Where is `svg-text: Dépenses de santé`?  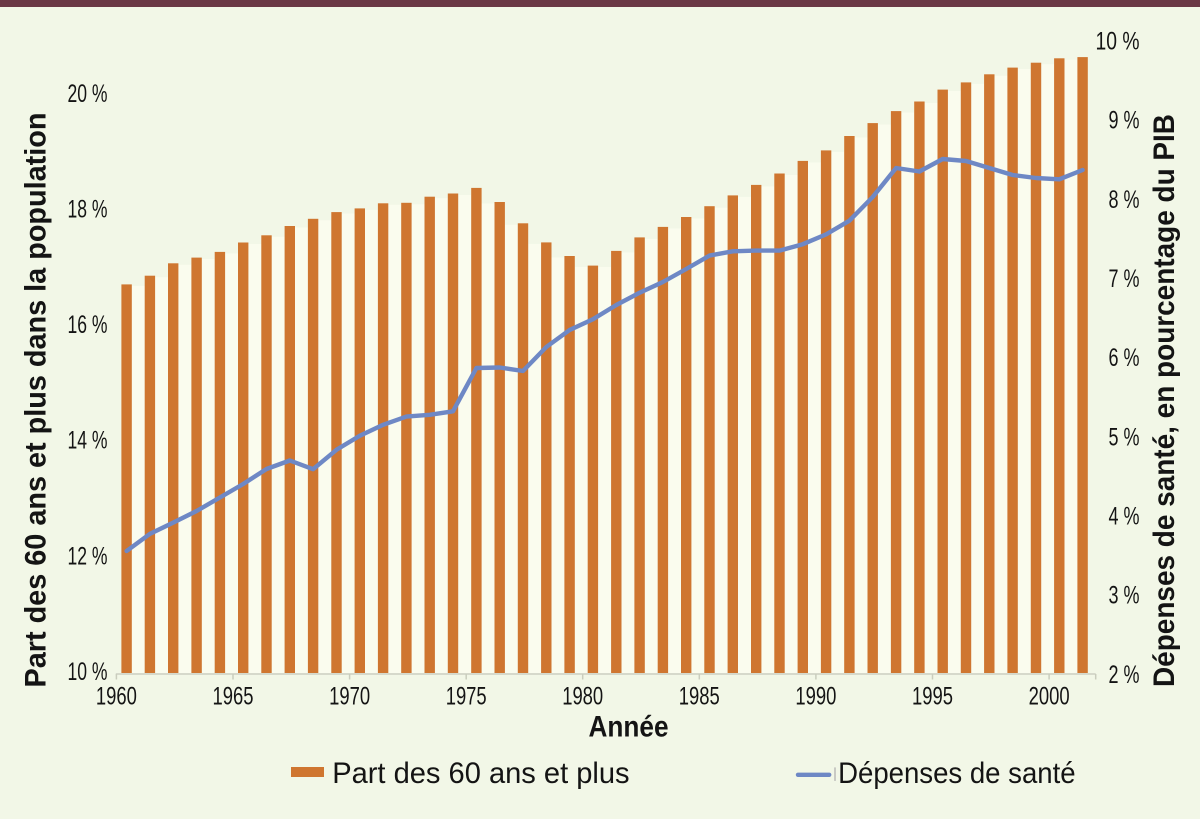 svg-text: Dépenses de santé is located at coordinates (957, 773).